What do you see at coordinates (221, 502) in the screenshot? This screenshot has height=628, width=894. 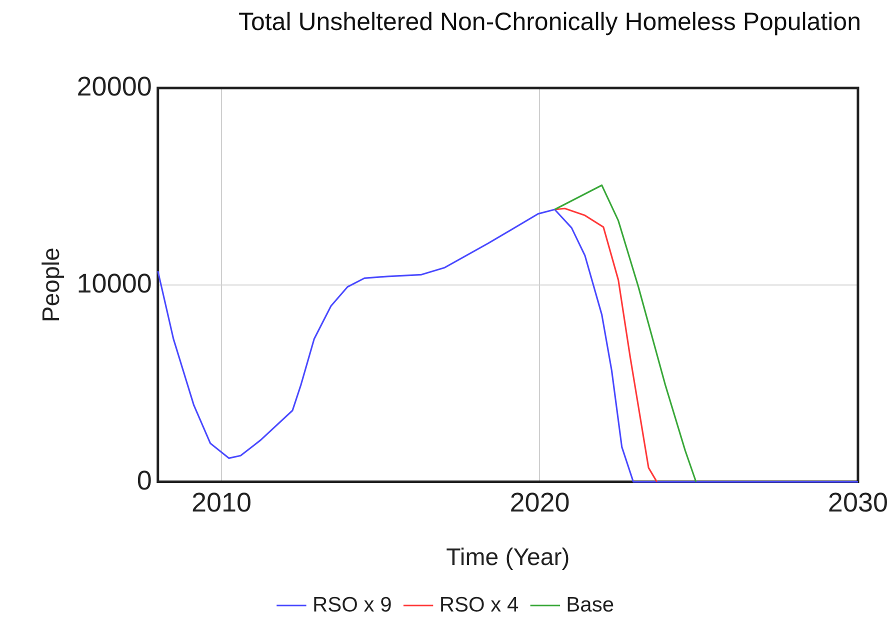 I see `x-tick-label: 2010` at bounding box center [221, 502].